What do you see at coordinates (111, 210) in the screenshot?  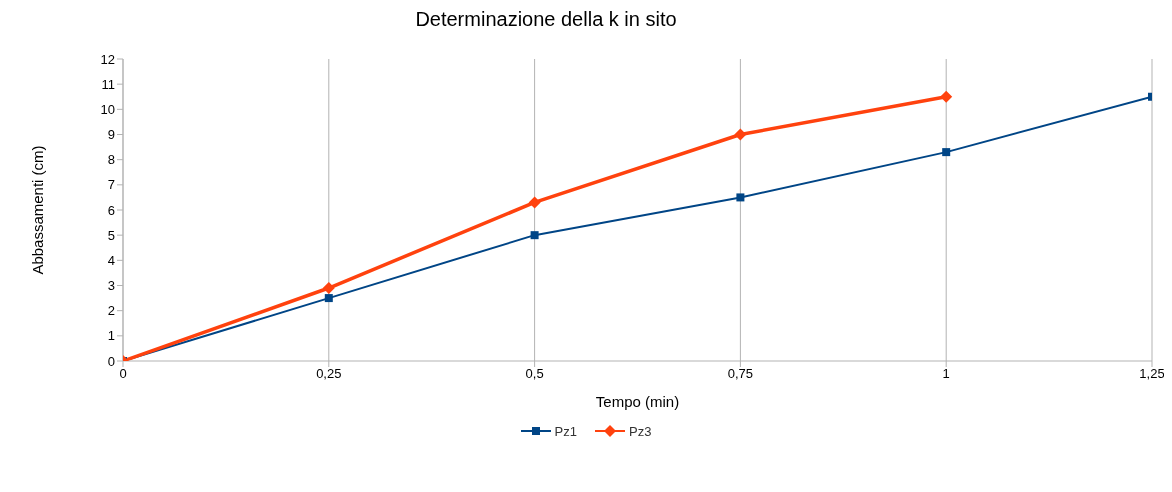 I see `y-tick-label: 6` at bounding box center [111, 210].